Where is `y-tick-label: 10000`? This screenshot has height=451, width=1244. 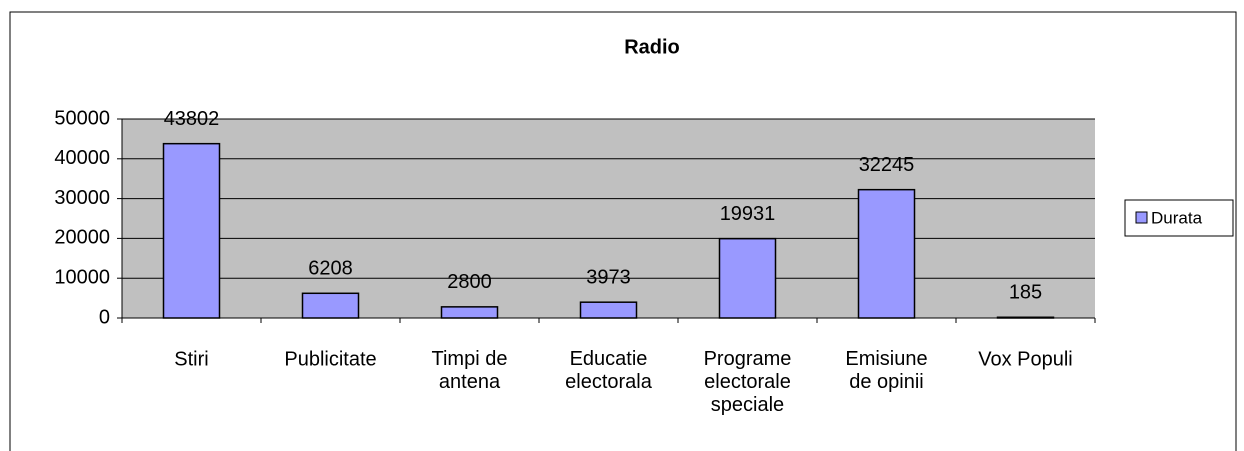
y-tick-label: 10000 is located at coordinates (82, 277).